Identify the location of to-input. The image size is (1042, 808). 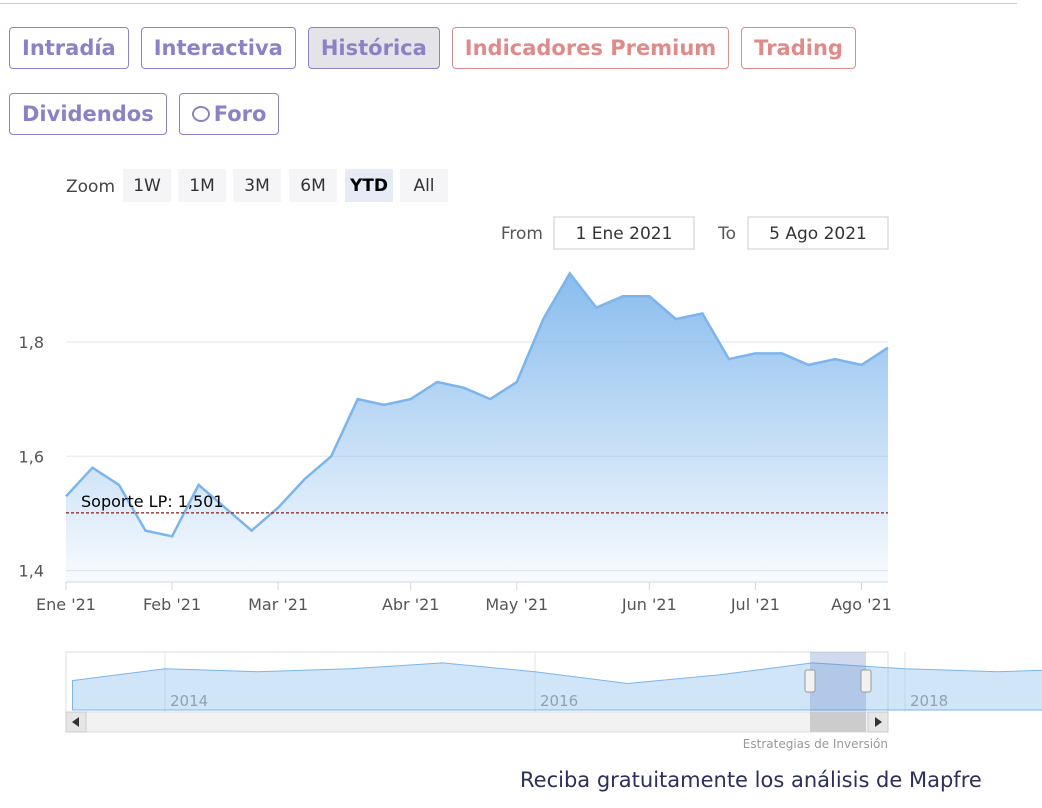
(818, 233).